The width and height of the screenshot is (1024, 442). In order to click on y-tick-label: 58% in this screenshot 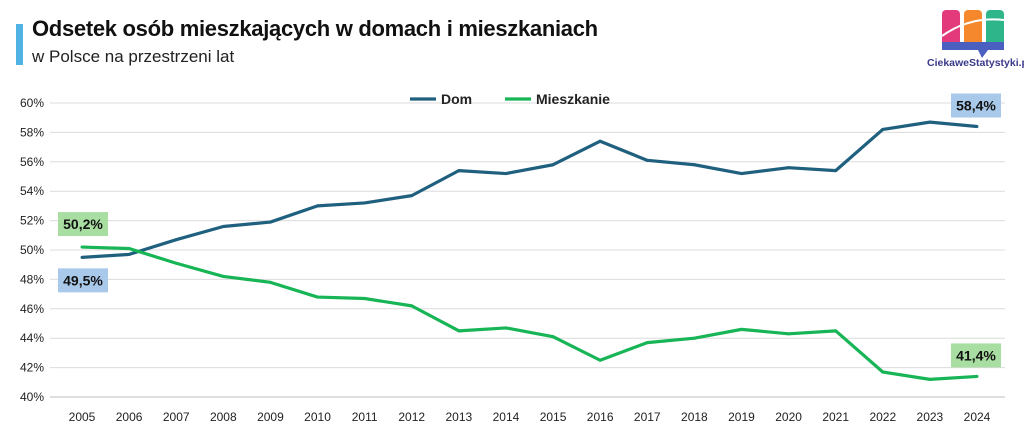, I will do `click(32, 132)`.